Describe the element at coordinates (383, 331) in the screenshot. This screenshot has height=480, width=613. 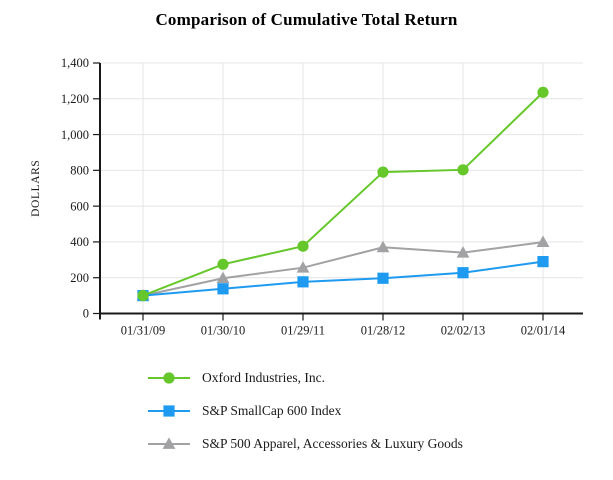
I see `svg-text: 01/28/12` at that location.